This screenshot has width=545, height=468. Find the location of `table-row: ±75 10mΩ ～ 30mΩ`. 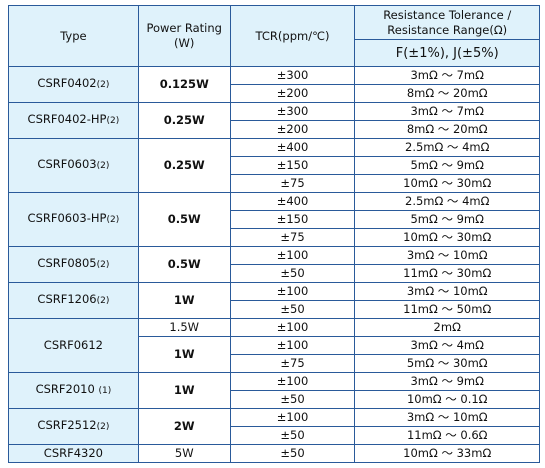

table-row: ±75 10mΩ ～ 30mΩ is located at coordinates (274, 237).